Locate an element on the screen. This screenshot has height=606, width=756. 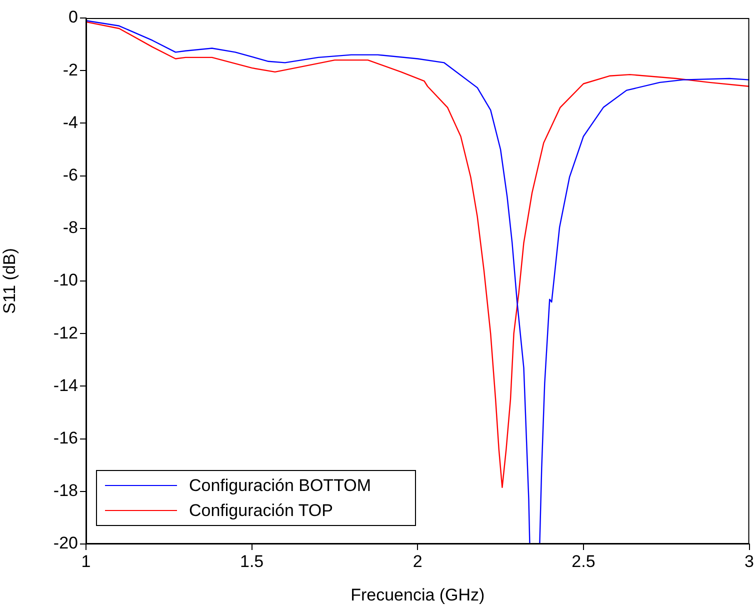
y-tick-label: -20 is located at coordinates (65, 543).